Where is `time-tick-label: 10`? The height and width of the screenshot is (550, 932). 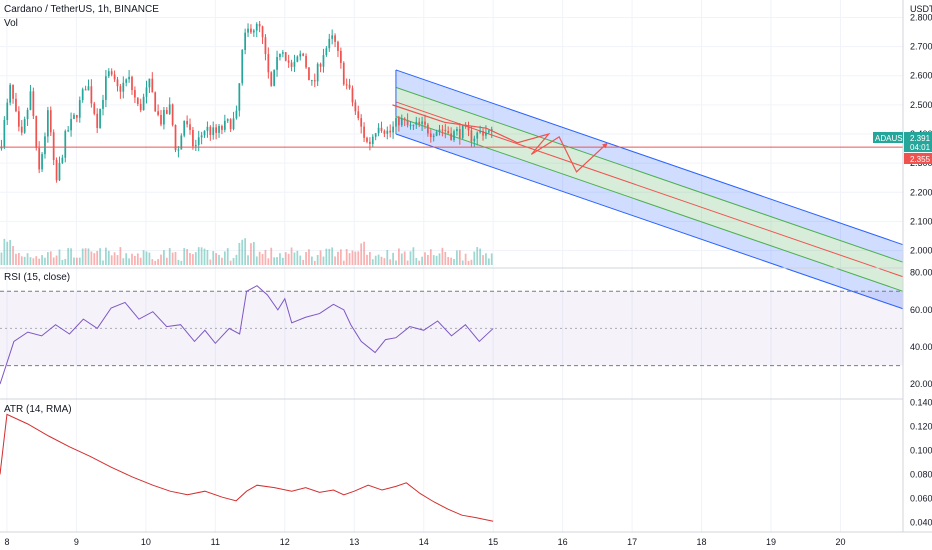 time-tick-label: 10 is located at coordinates (146, 542).